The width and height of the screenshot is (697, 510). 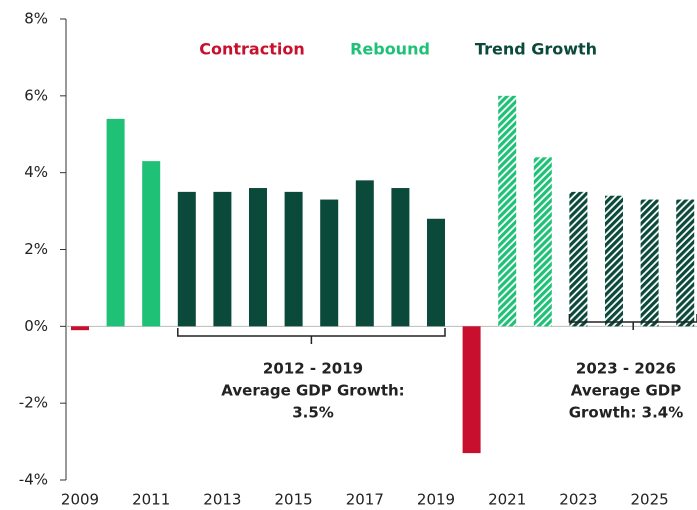 I want to click on x-tick-label: 2009, so click(x=80, y=500).